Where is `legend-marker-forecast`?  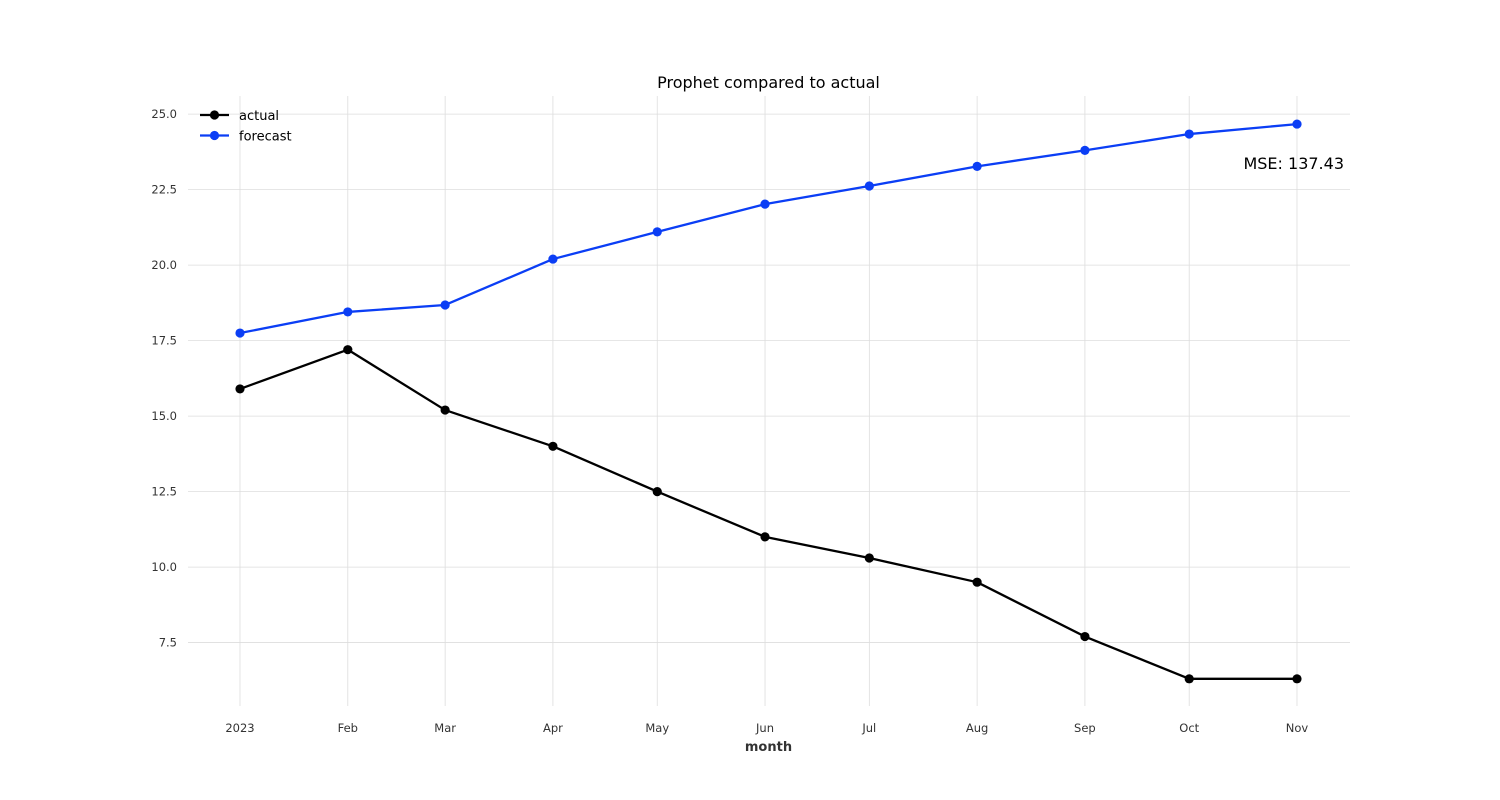 legend-marker-forecast is located at coordinates (214, 135).